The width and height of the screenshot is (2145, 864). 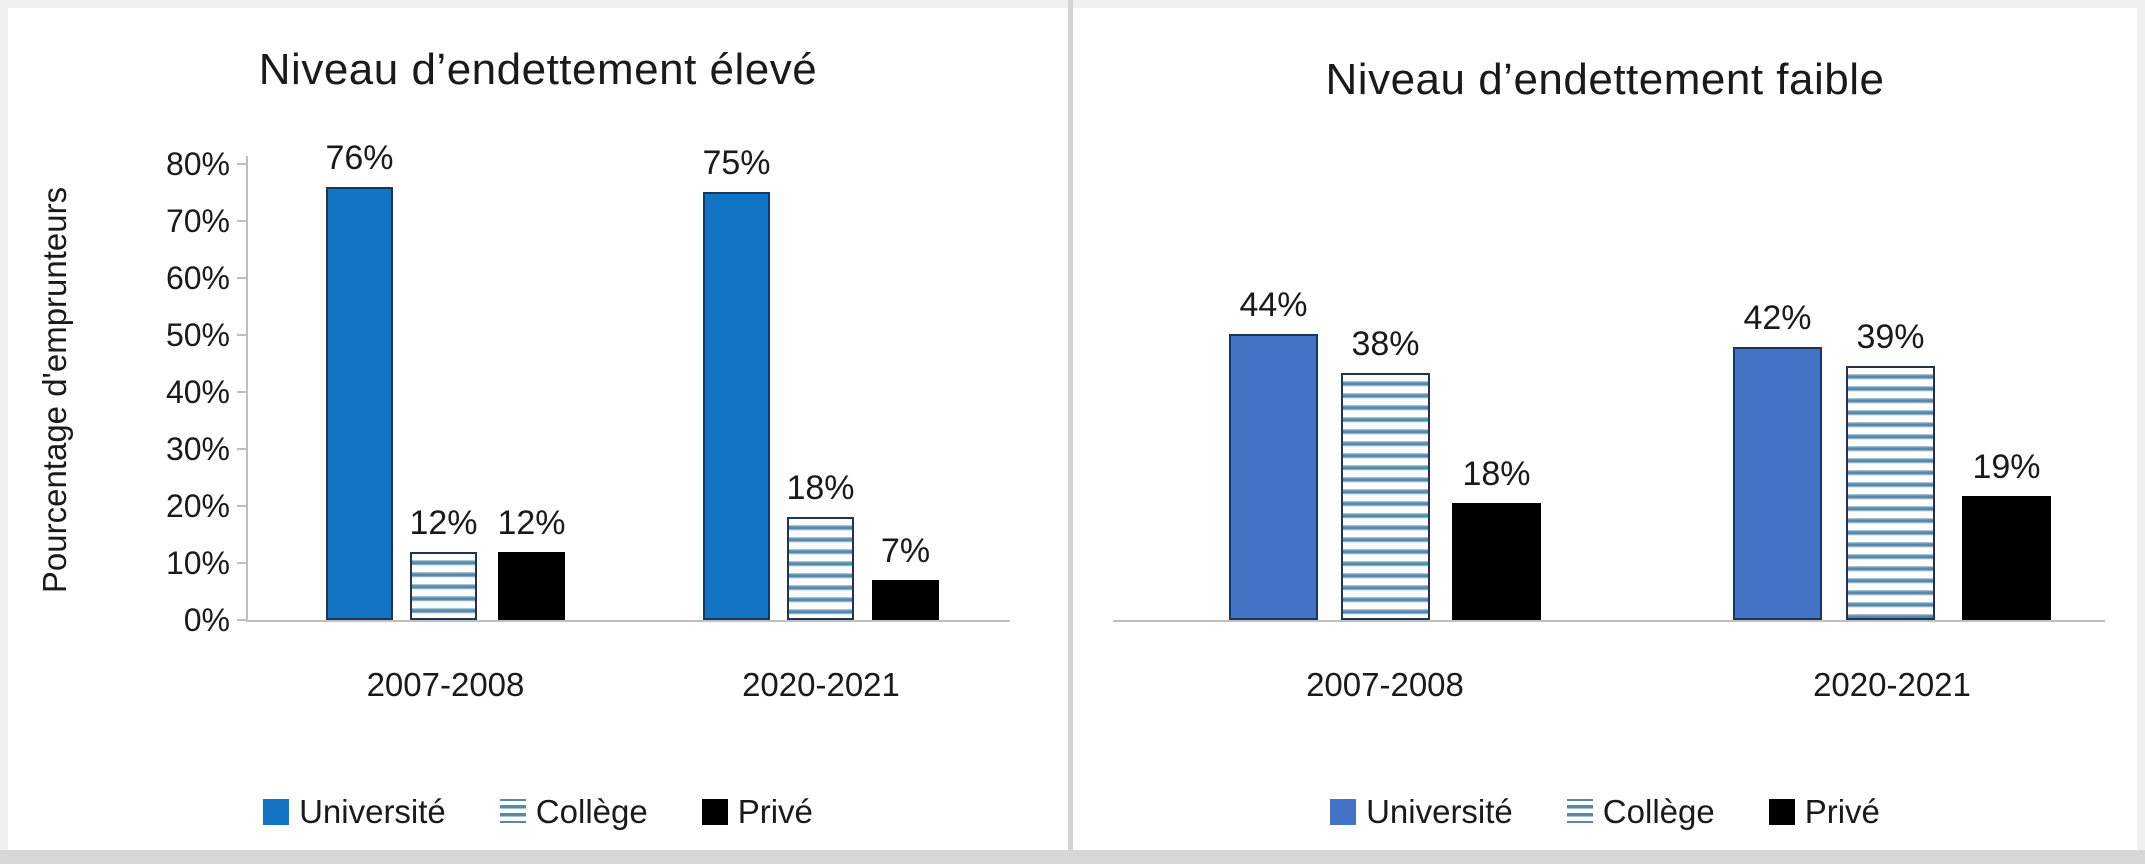 What do you see at coordinates (2006, 467) in the screenshot?
I see `value-label-prive-2020-2021: 19%` at bounding box center [2006, 467].